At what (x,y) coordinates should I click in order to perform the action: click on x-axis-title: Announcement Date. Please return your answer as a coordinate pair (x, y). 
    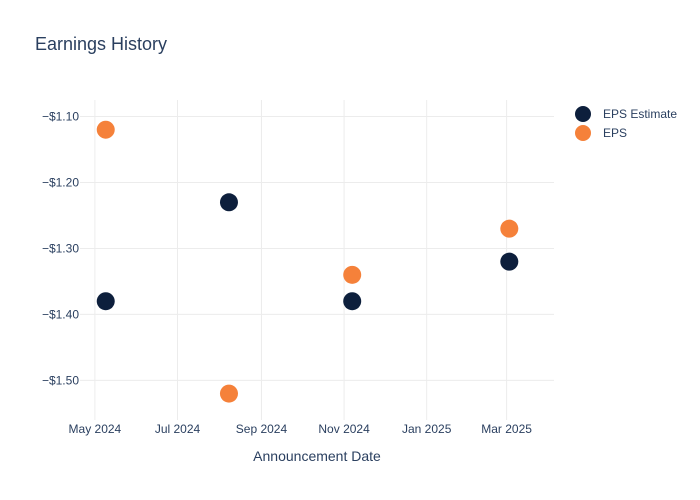
    Looking at the image, I should click on (317, 456).